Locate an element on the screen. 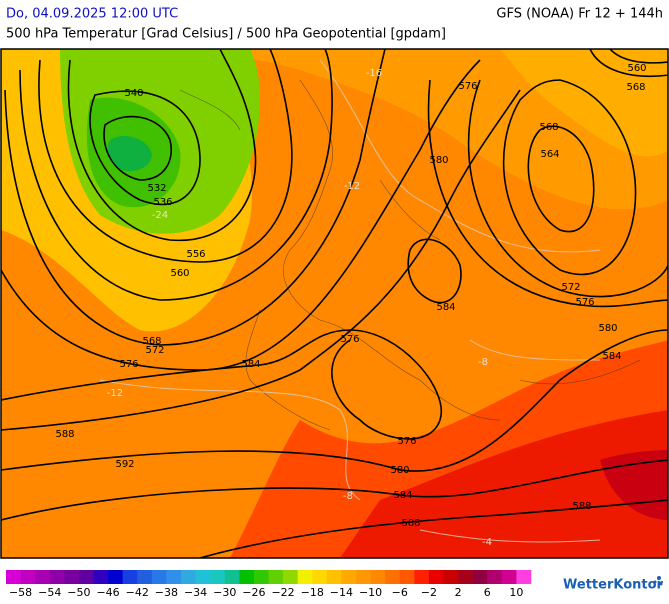  contour-label: 556 is located at coordinates (195, 254).